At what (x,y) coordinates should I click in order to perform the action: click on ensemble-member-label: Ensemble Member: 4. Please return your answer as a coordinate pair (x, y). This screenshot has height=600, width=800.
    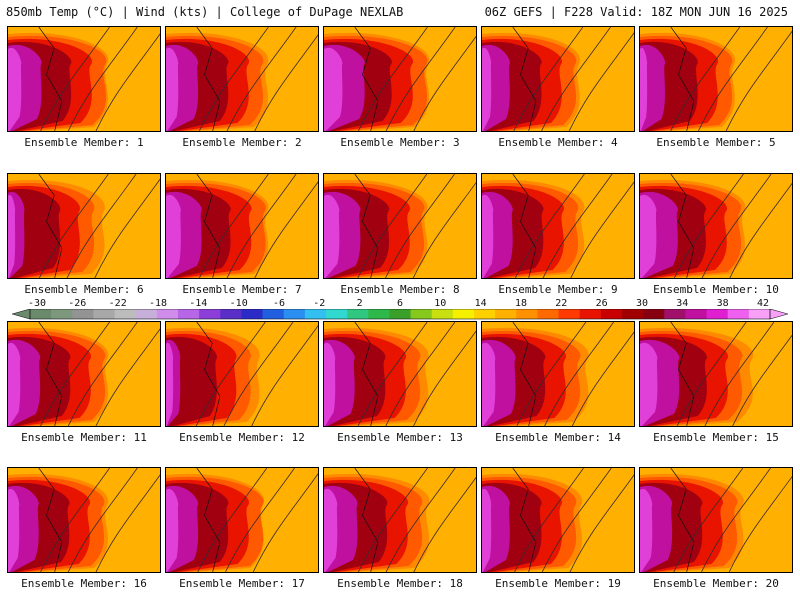
    Looking at the image, I should click on (558, 142).